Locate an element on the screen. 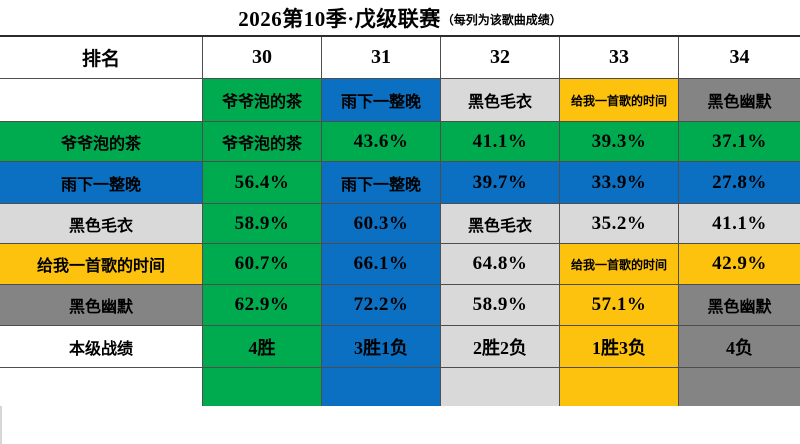 The image size is (800, 444). record-cell: 2胜2负 is located at coordinates (500, 347).